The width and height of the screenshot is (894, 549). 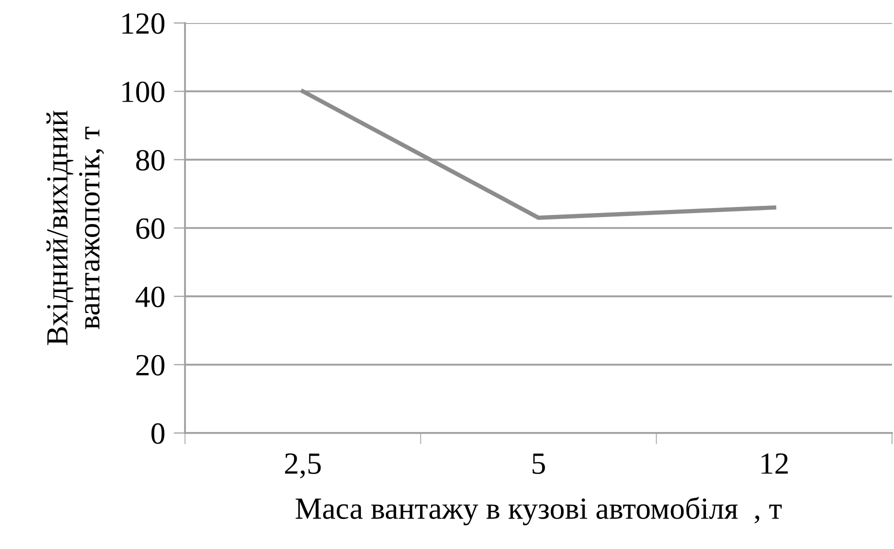 I want to click on y-tick-label: 80, so click(x=150, y=160).